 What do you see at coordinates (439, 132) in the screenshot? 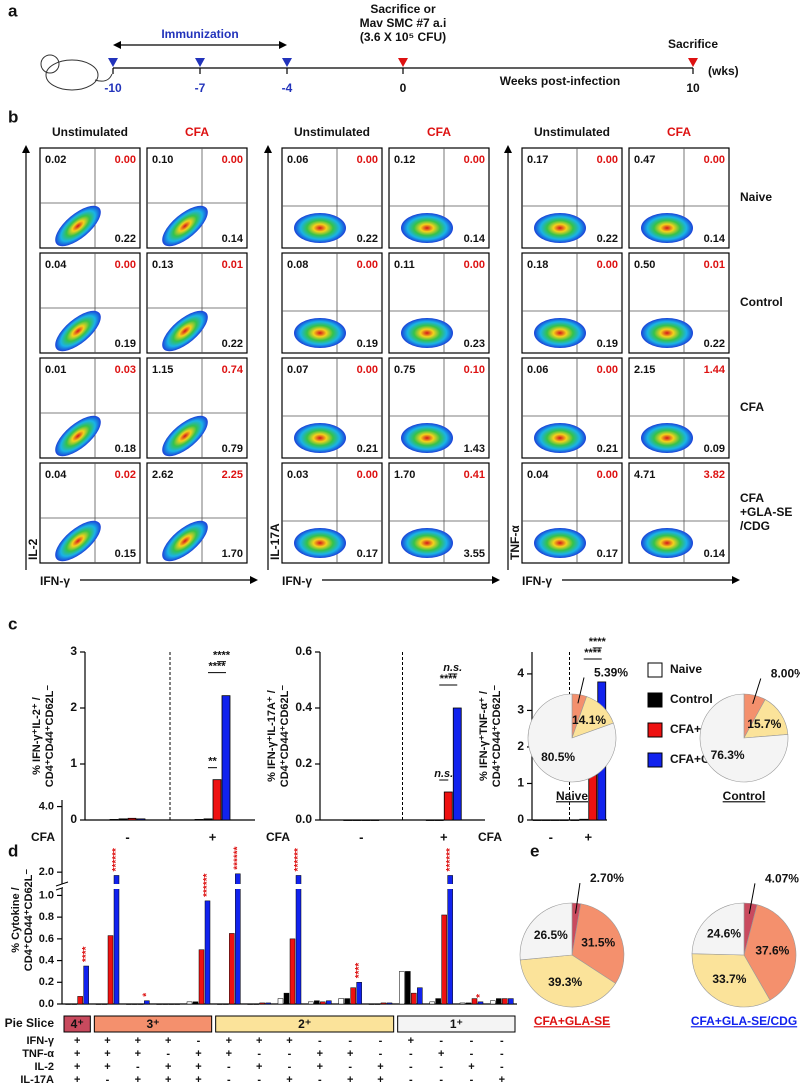
I see `column-header: CFA` at bounding box center [439, 132].